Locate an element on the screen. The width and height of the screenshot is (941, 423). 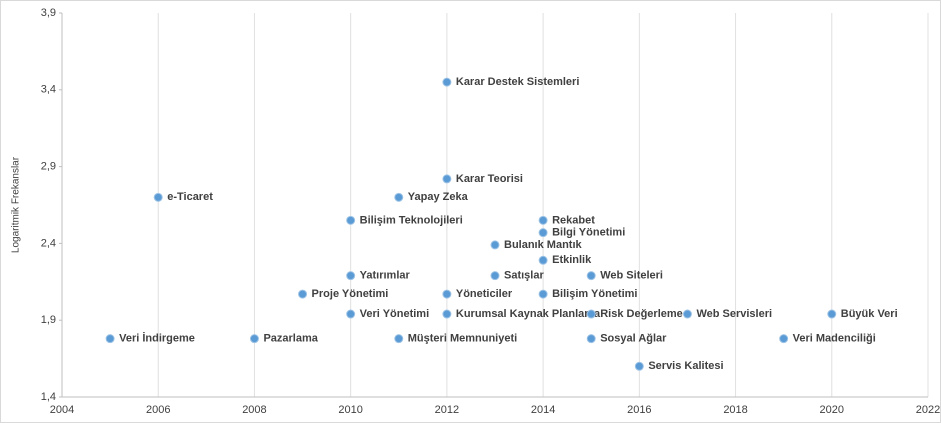
y-axis-label: Logaritmik Frekanslar is located at coordinates (16, 204).